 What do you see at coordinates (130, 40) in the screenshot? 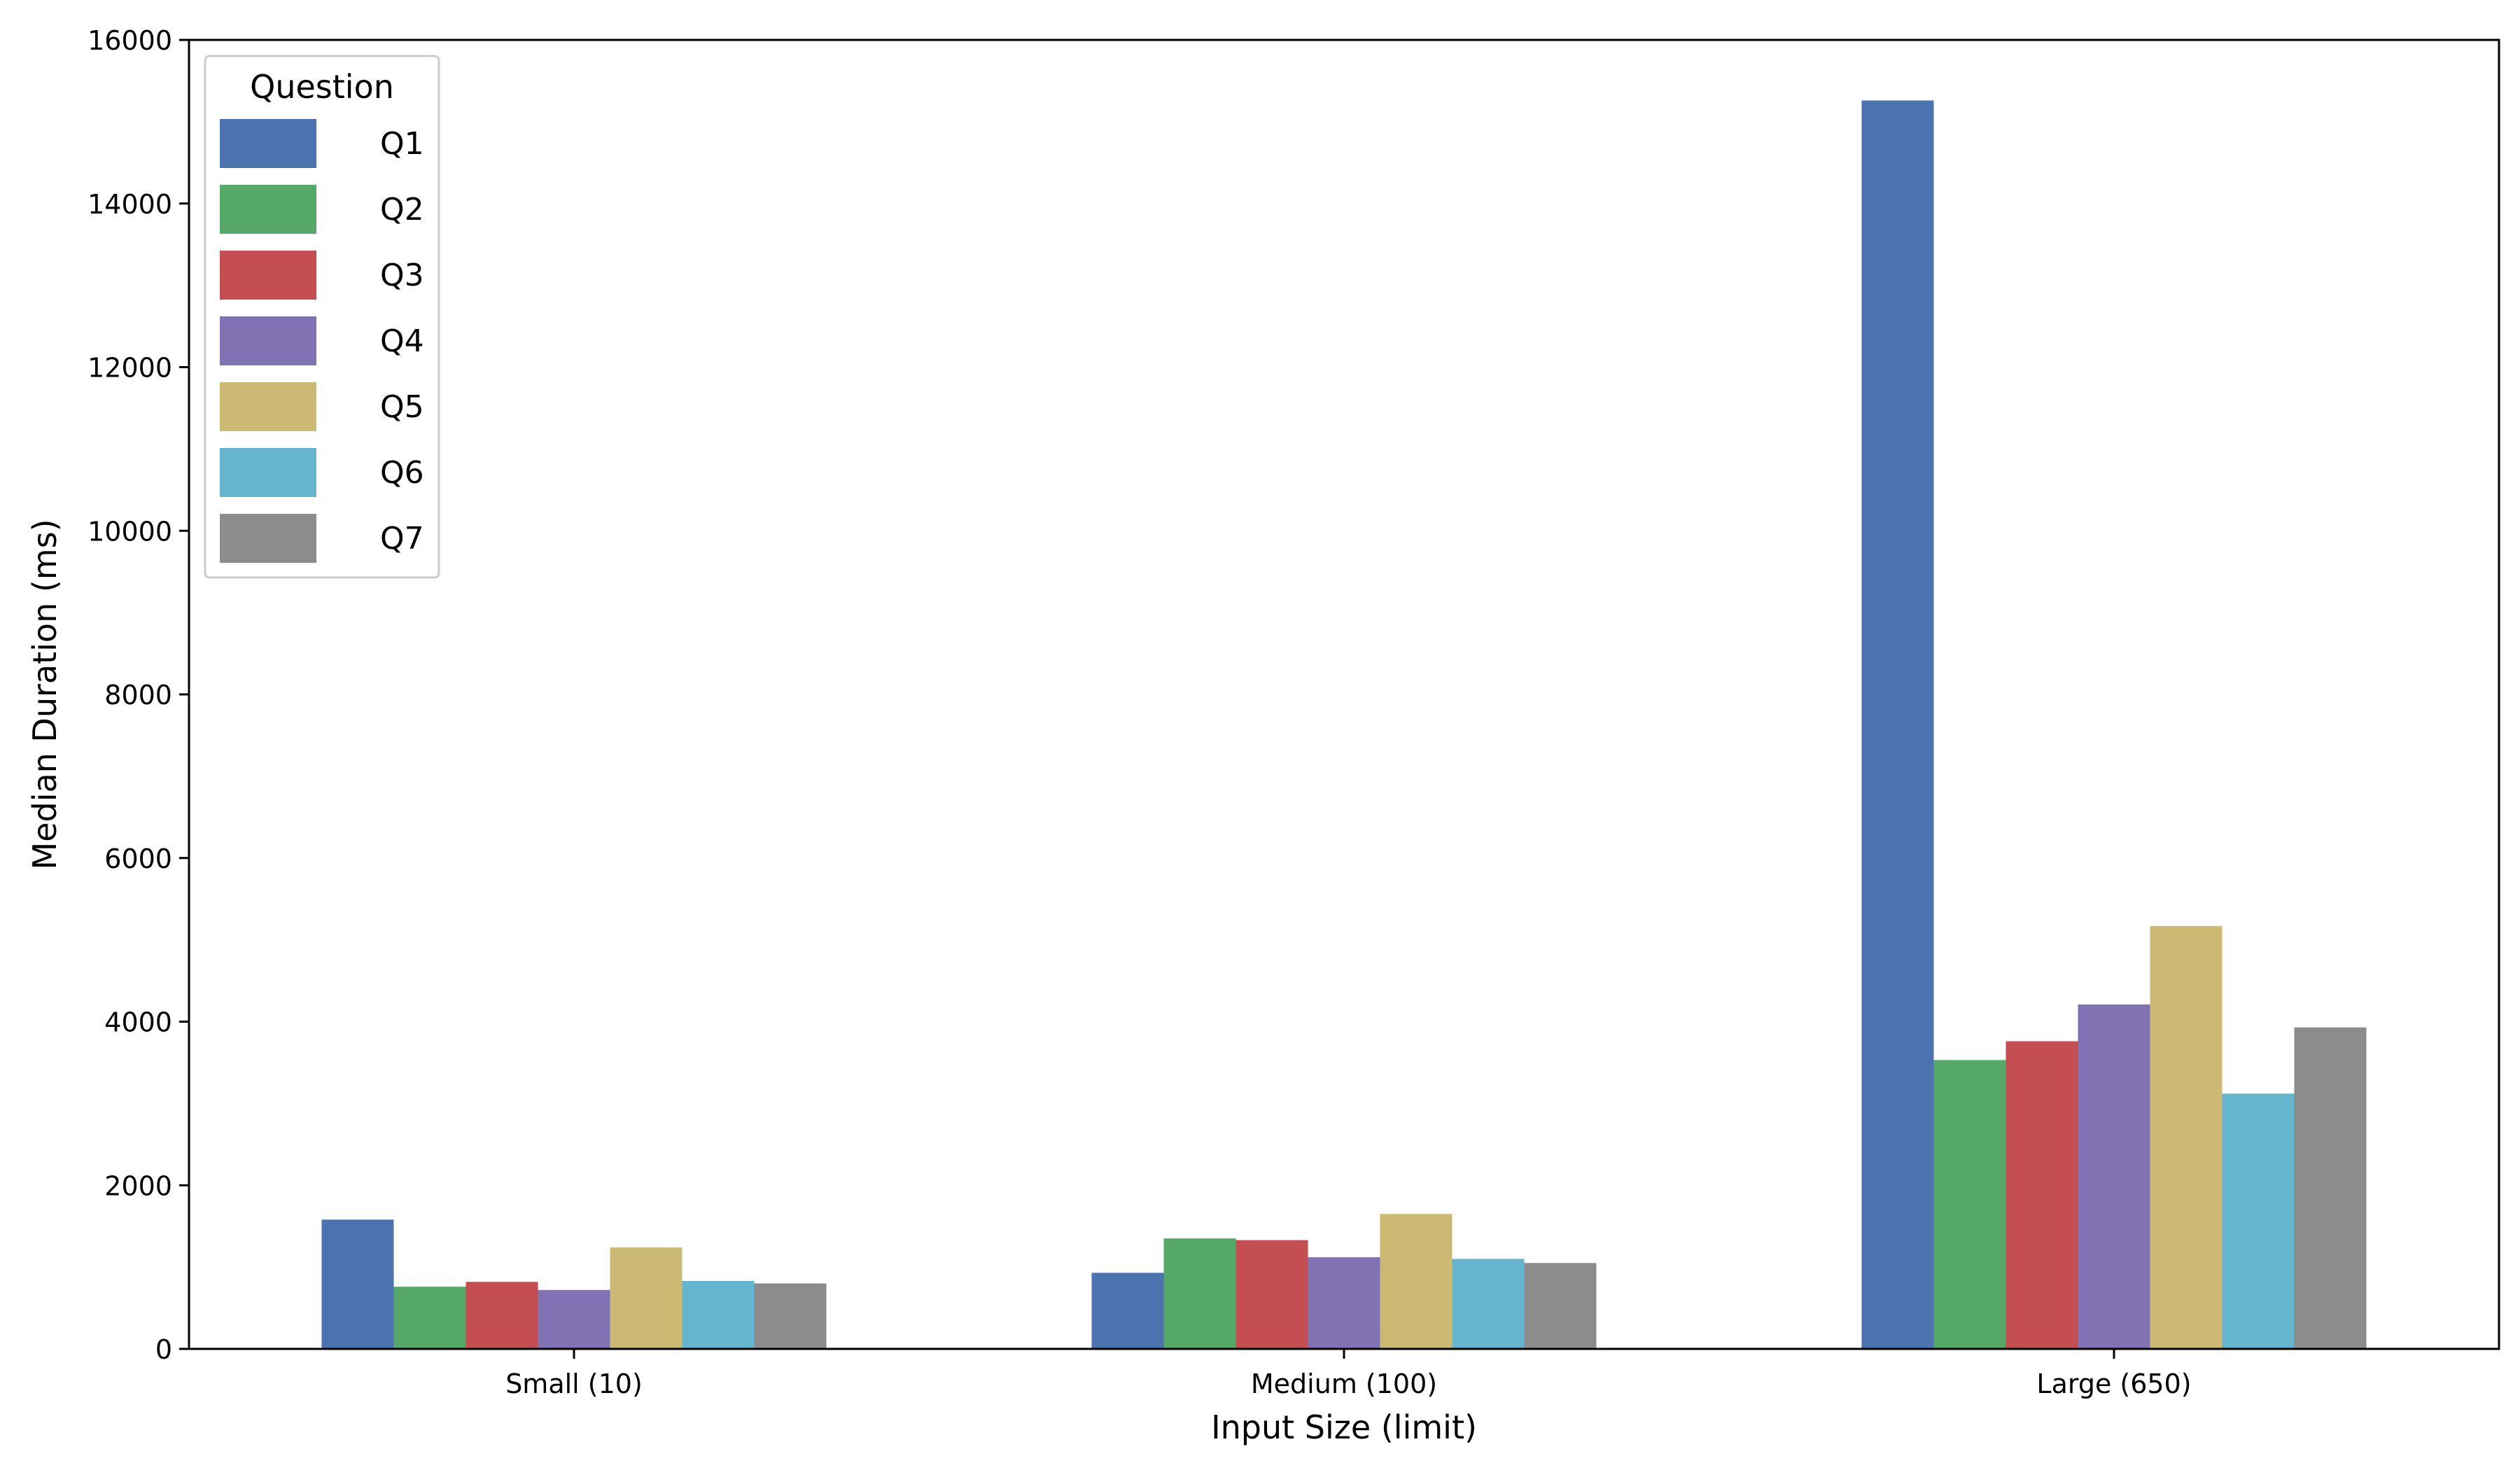
I see `y-tick-label: 16000` at bounding box center [130, 40].